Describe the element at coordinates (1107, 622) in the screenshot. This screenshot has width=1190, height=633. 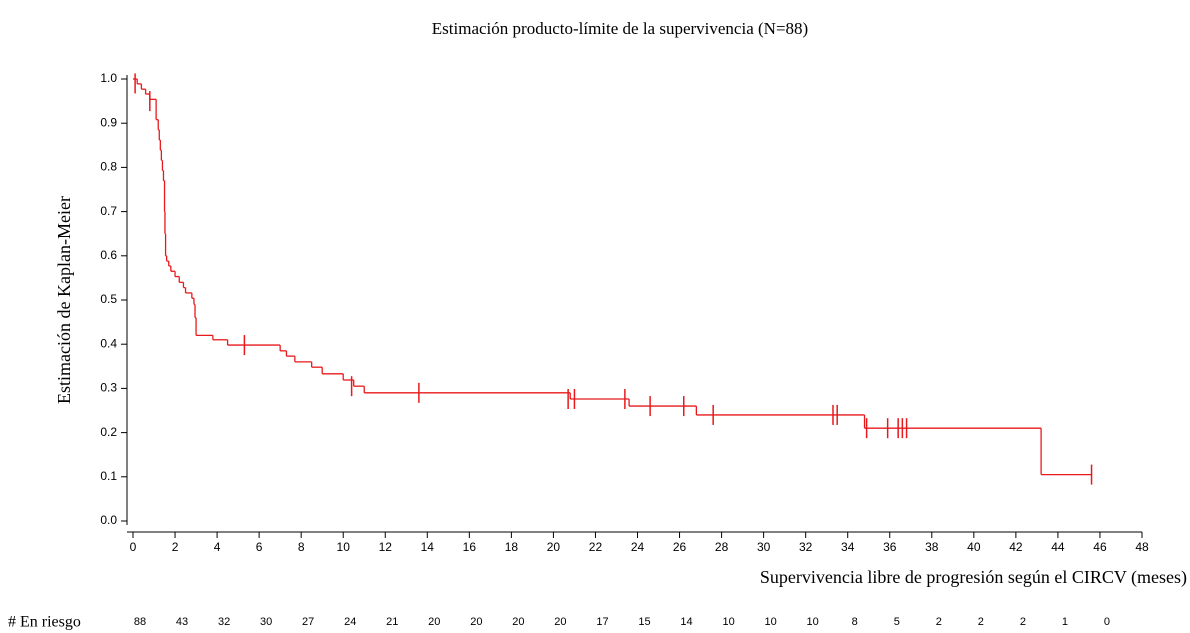
I see `at-risk-count: 0` at that location.